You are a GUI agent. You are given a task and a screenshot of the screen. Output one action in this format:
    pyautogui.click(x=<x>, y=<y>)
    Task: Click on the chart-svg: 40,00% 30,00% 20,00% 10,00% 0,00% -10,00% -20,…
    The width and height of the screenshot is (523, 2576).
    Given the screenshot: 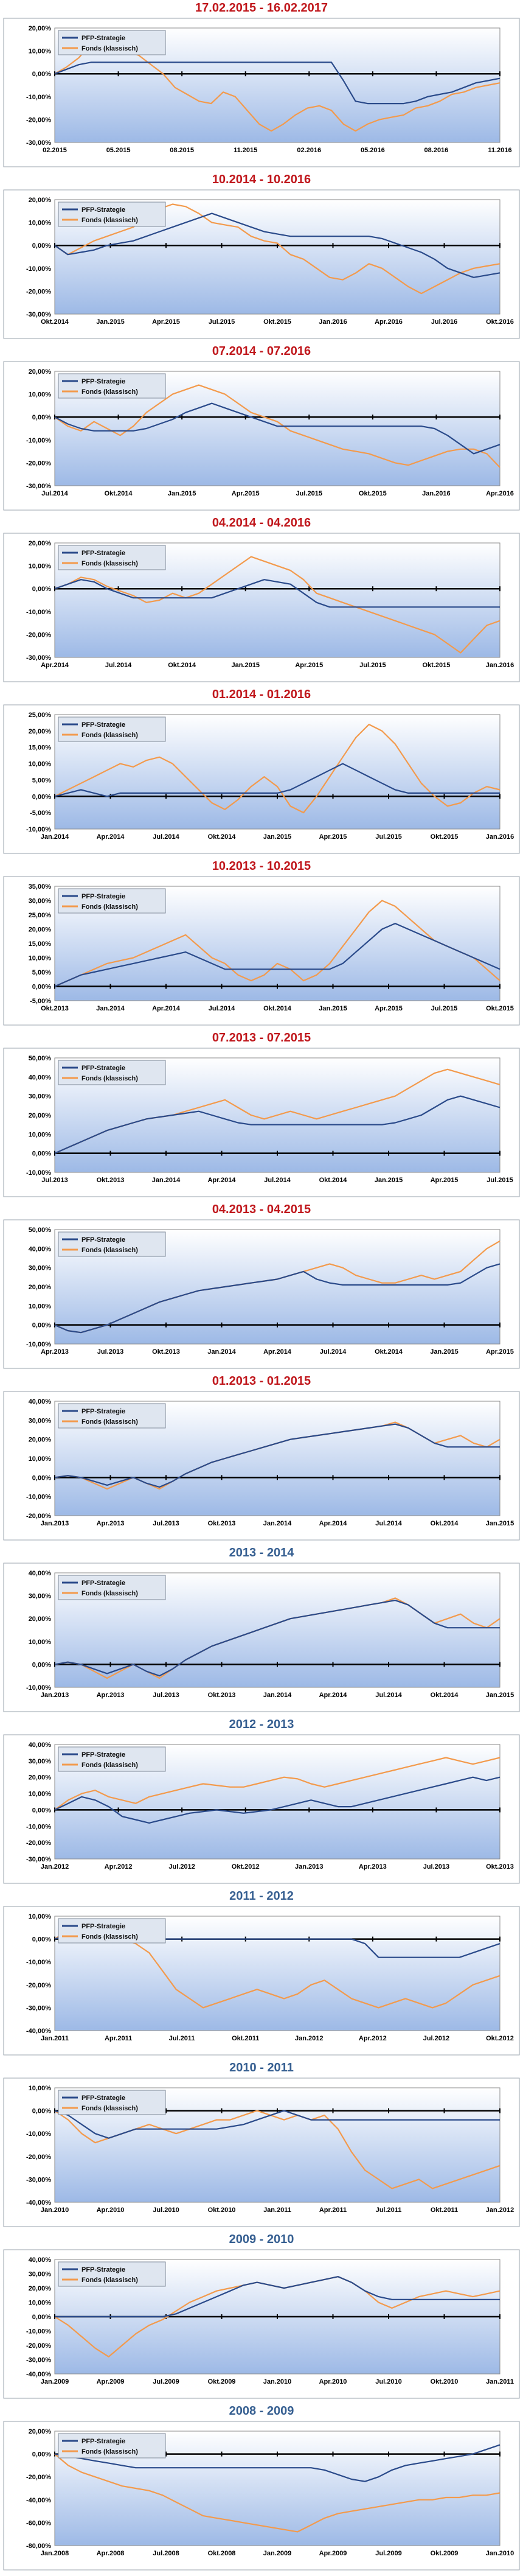 What is the action you would take?
    pyautogui.click(x=261, y=1809)
    